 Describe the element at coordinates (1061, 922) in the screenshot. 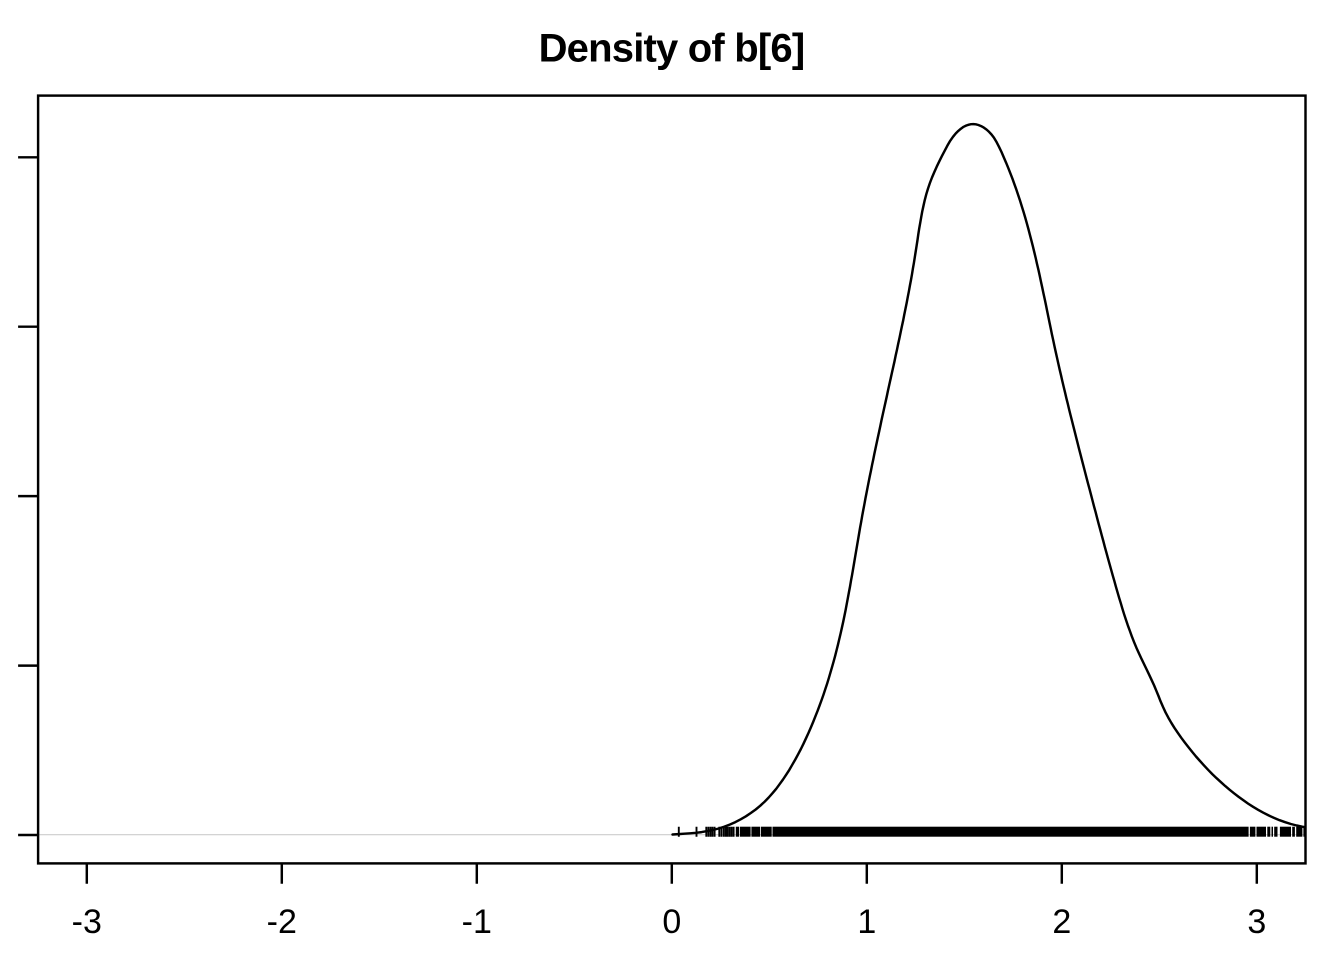

I see `svg-text: 2` at that location.